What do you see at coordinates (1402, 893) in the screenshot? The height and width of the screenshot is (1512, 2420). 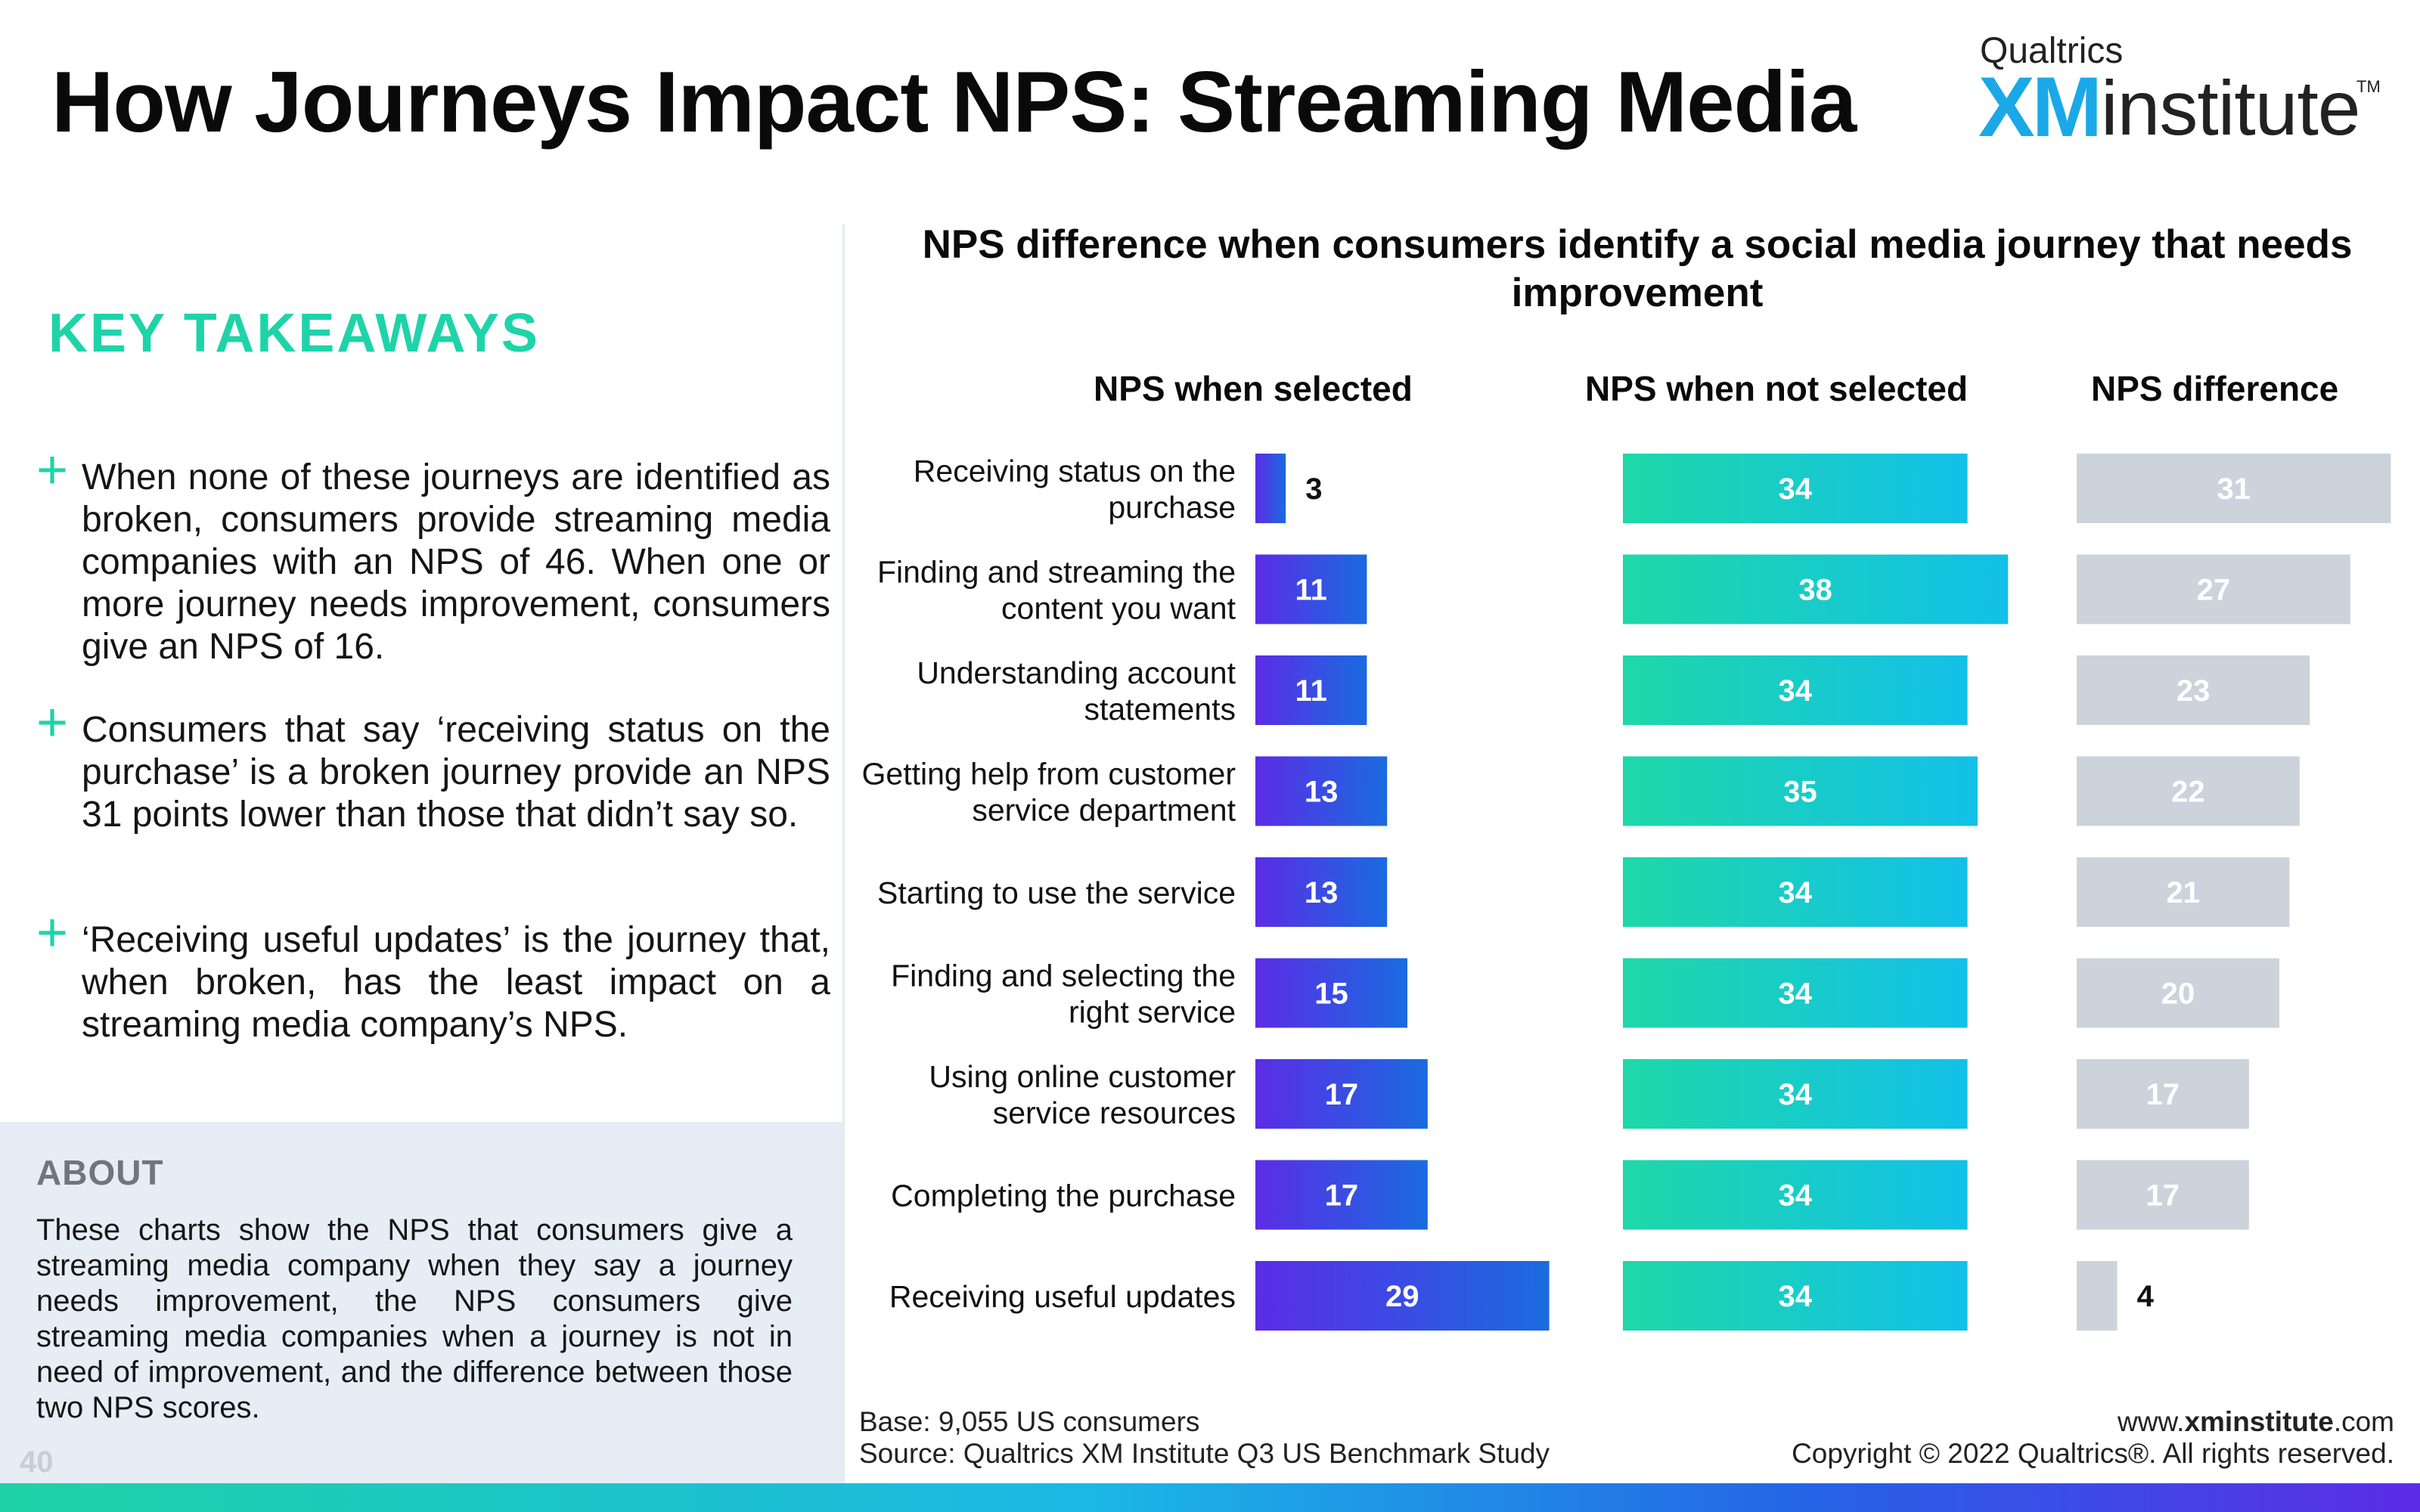 I see `series-selected: 3 11 11 13 13 15 17 17 29` at bounding box center [1402, 893].